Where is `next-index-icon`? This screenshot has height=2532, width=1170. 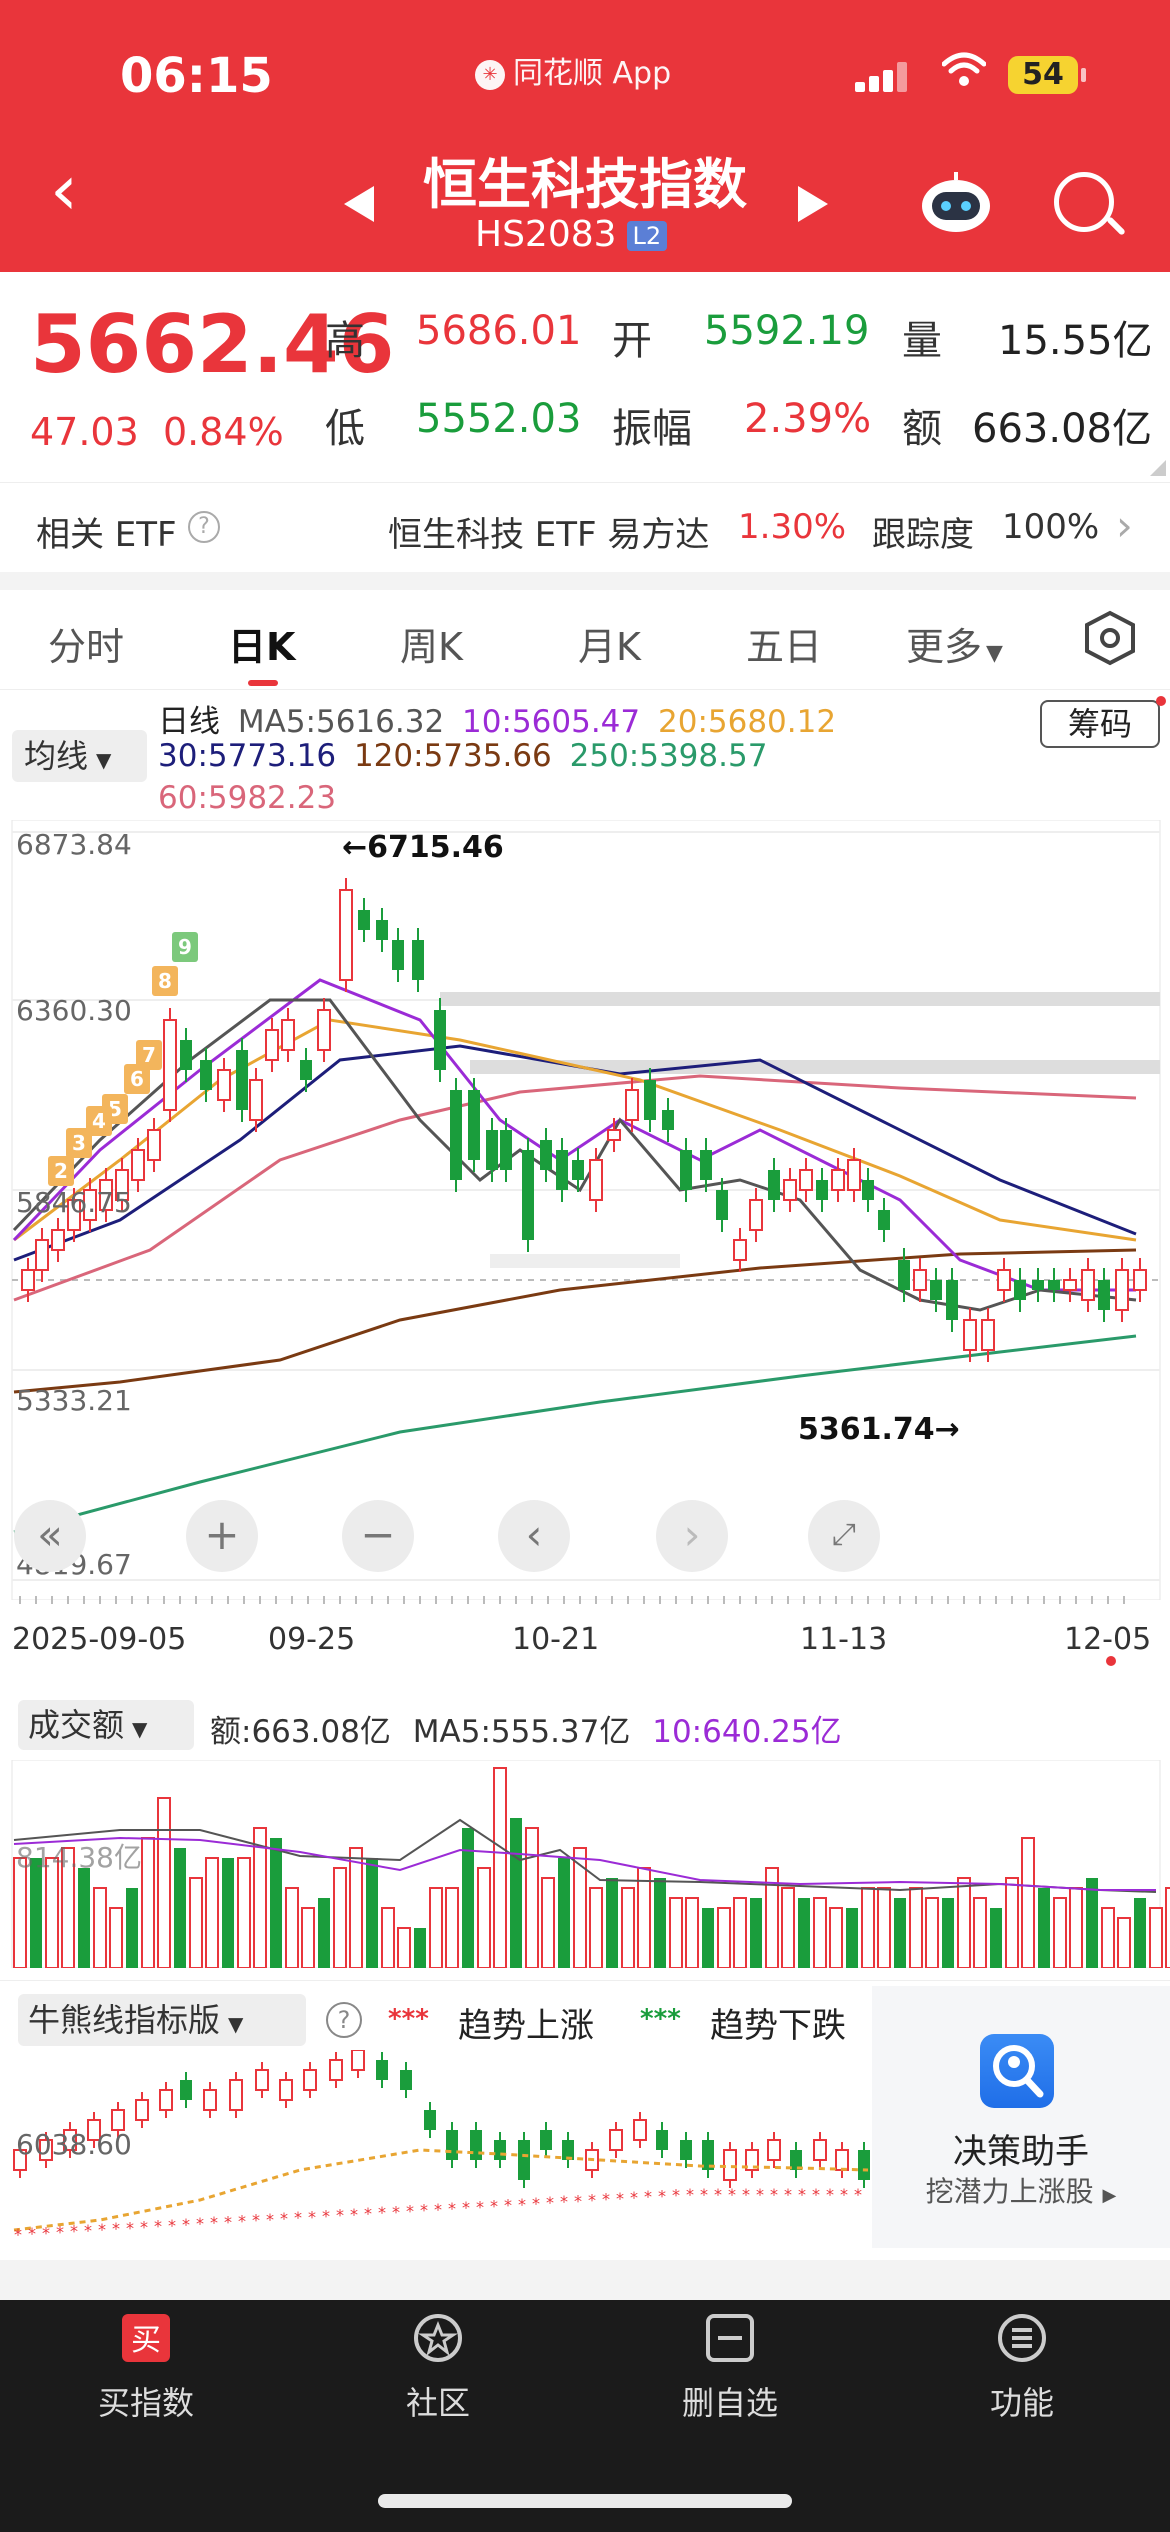
next-index-icon is located at coordinates (813, 204).